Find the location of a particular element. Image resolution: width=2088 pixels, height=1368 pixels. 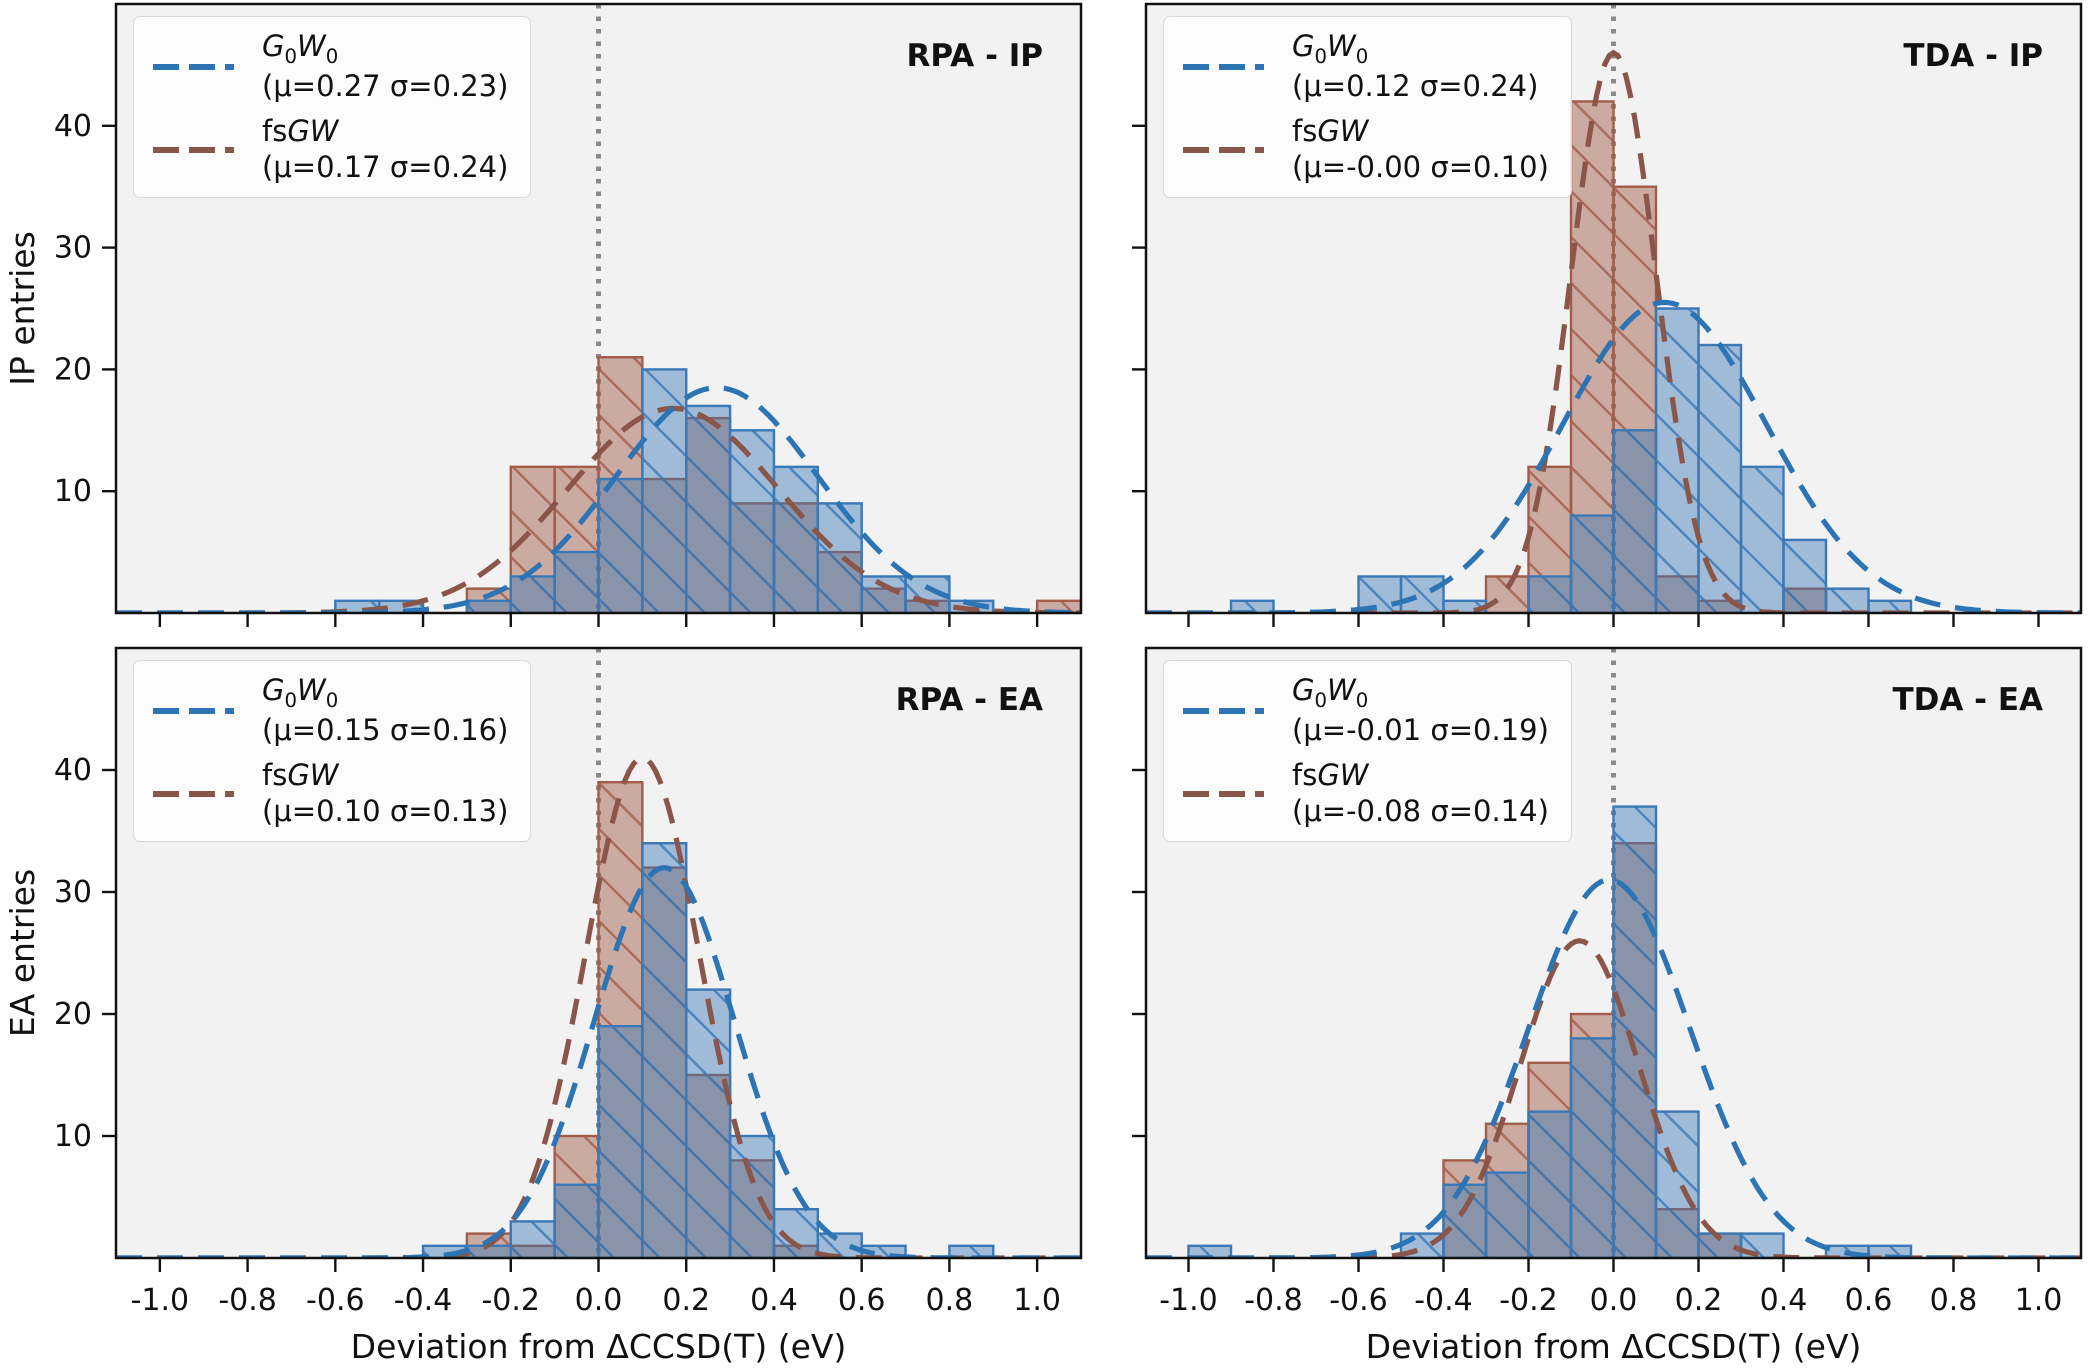

panel-label: TDA - IP is located at coordinates (1973, 56).